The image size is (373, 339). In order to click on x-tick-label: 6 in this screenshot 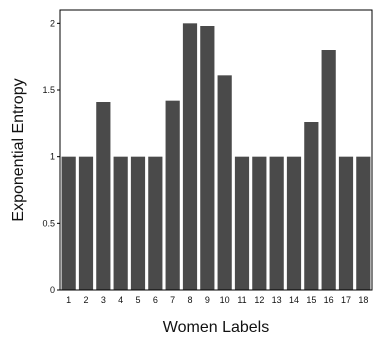, I will do `click(155, 300)`.